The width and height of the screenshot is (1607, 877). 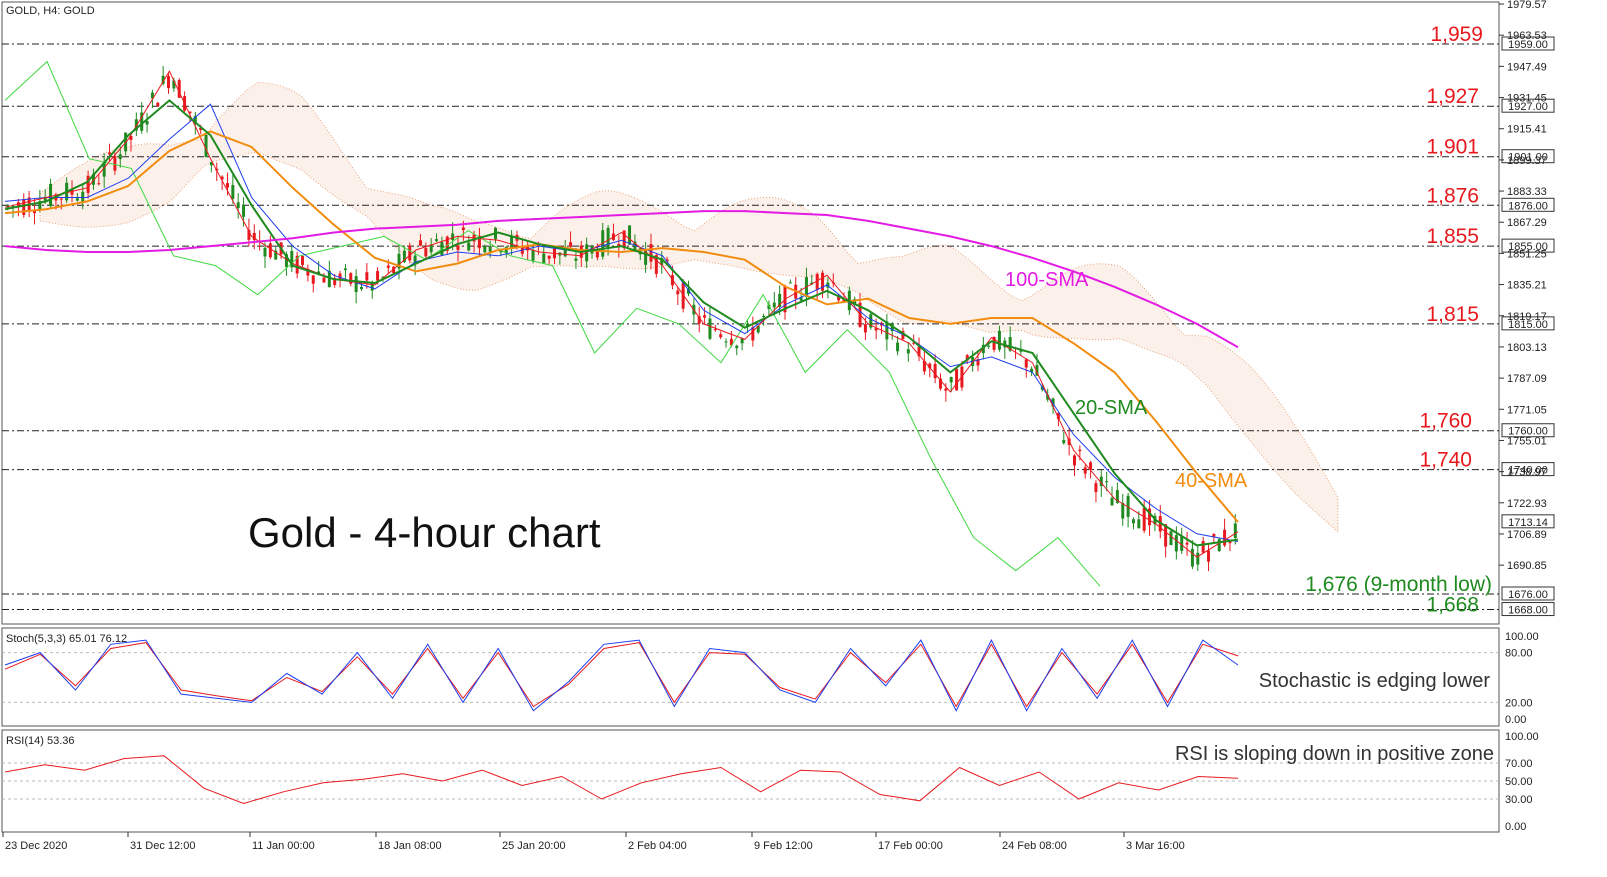 I want to click on level-tag: 1876.00, so click(x=1528, y=206).